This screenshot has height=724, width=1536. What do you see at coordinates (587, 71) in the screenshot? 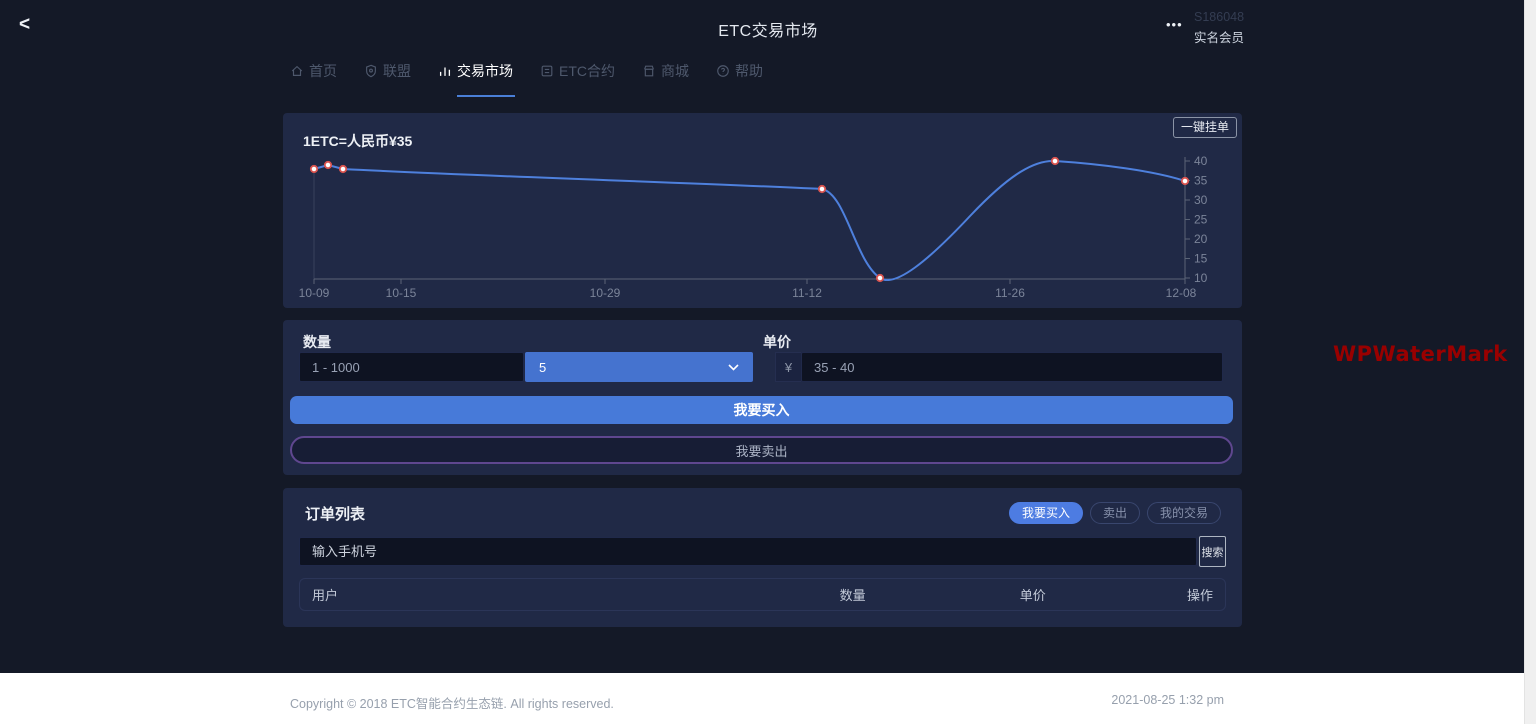
I see `nav-label: ETC合约` at bounding box center [587, 71].